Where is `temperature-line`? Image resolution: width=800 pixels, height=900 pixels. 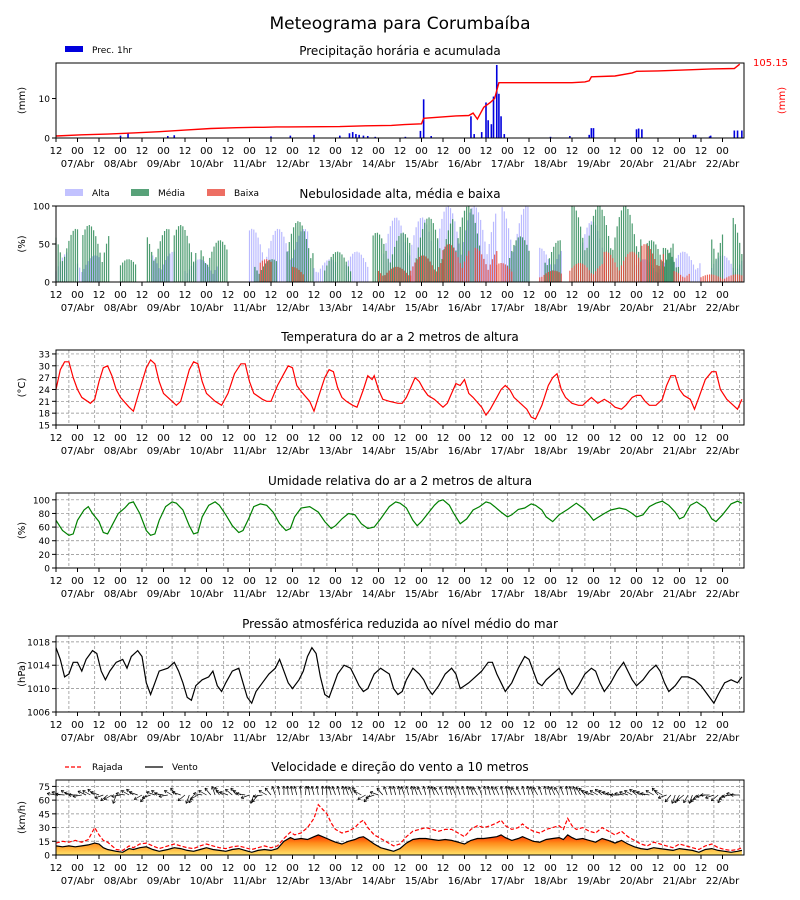 temperature-line is located at coordinates (399, 389).